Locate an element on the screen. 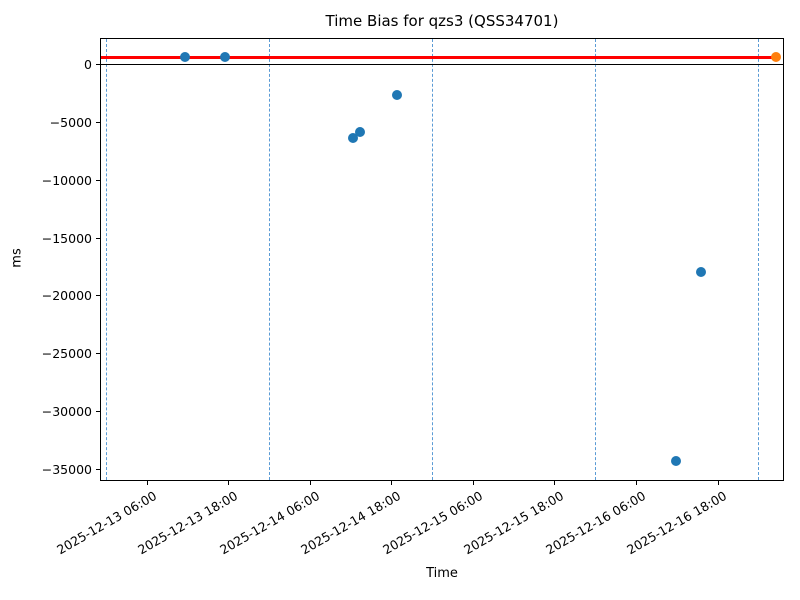  y-tick-label: −5000 is located at coordinates (70, 122).